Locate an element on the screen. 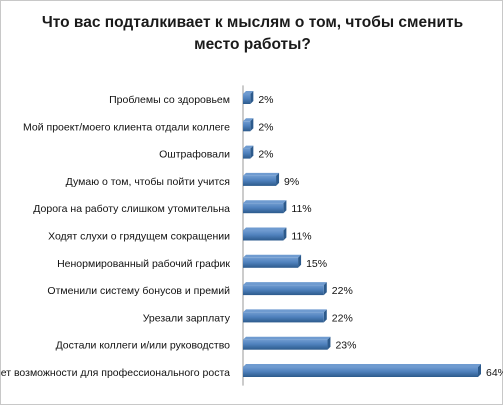 The height and width of the screenshot is (405, 503). data-label: 64% is located at coordinates (494, 373).